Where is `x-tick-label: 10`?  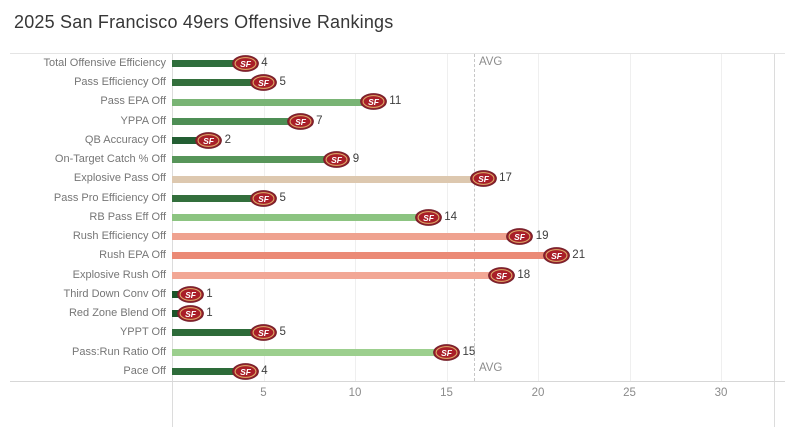 x-tick-label: 10 is located at coordinates (355, 393).